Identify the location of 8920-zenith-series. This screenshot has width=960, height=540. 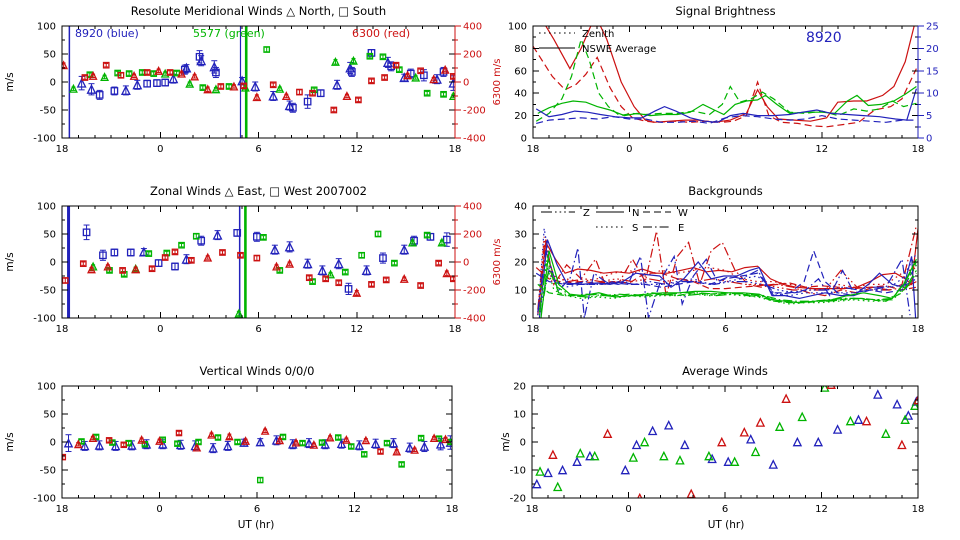
(726, 119).